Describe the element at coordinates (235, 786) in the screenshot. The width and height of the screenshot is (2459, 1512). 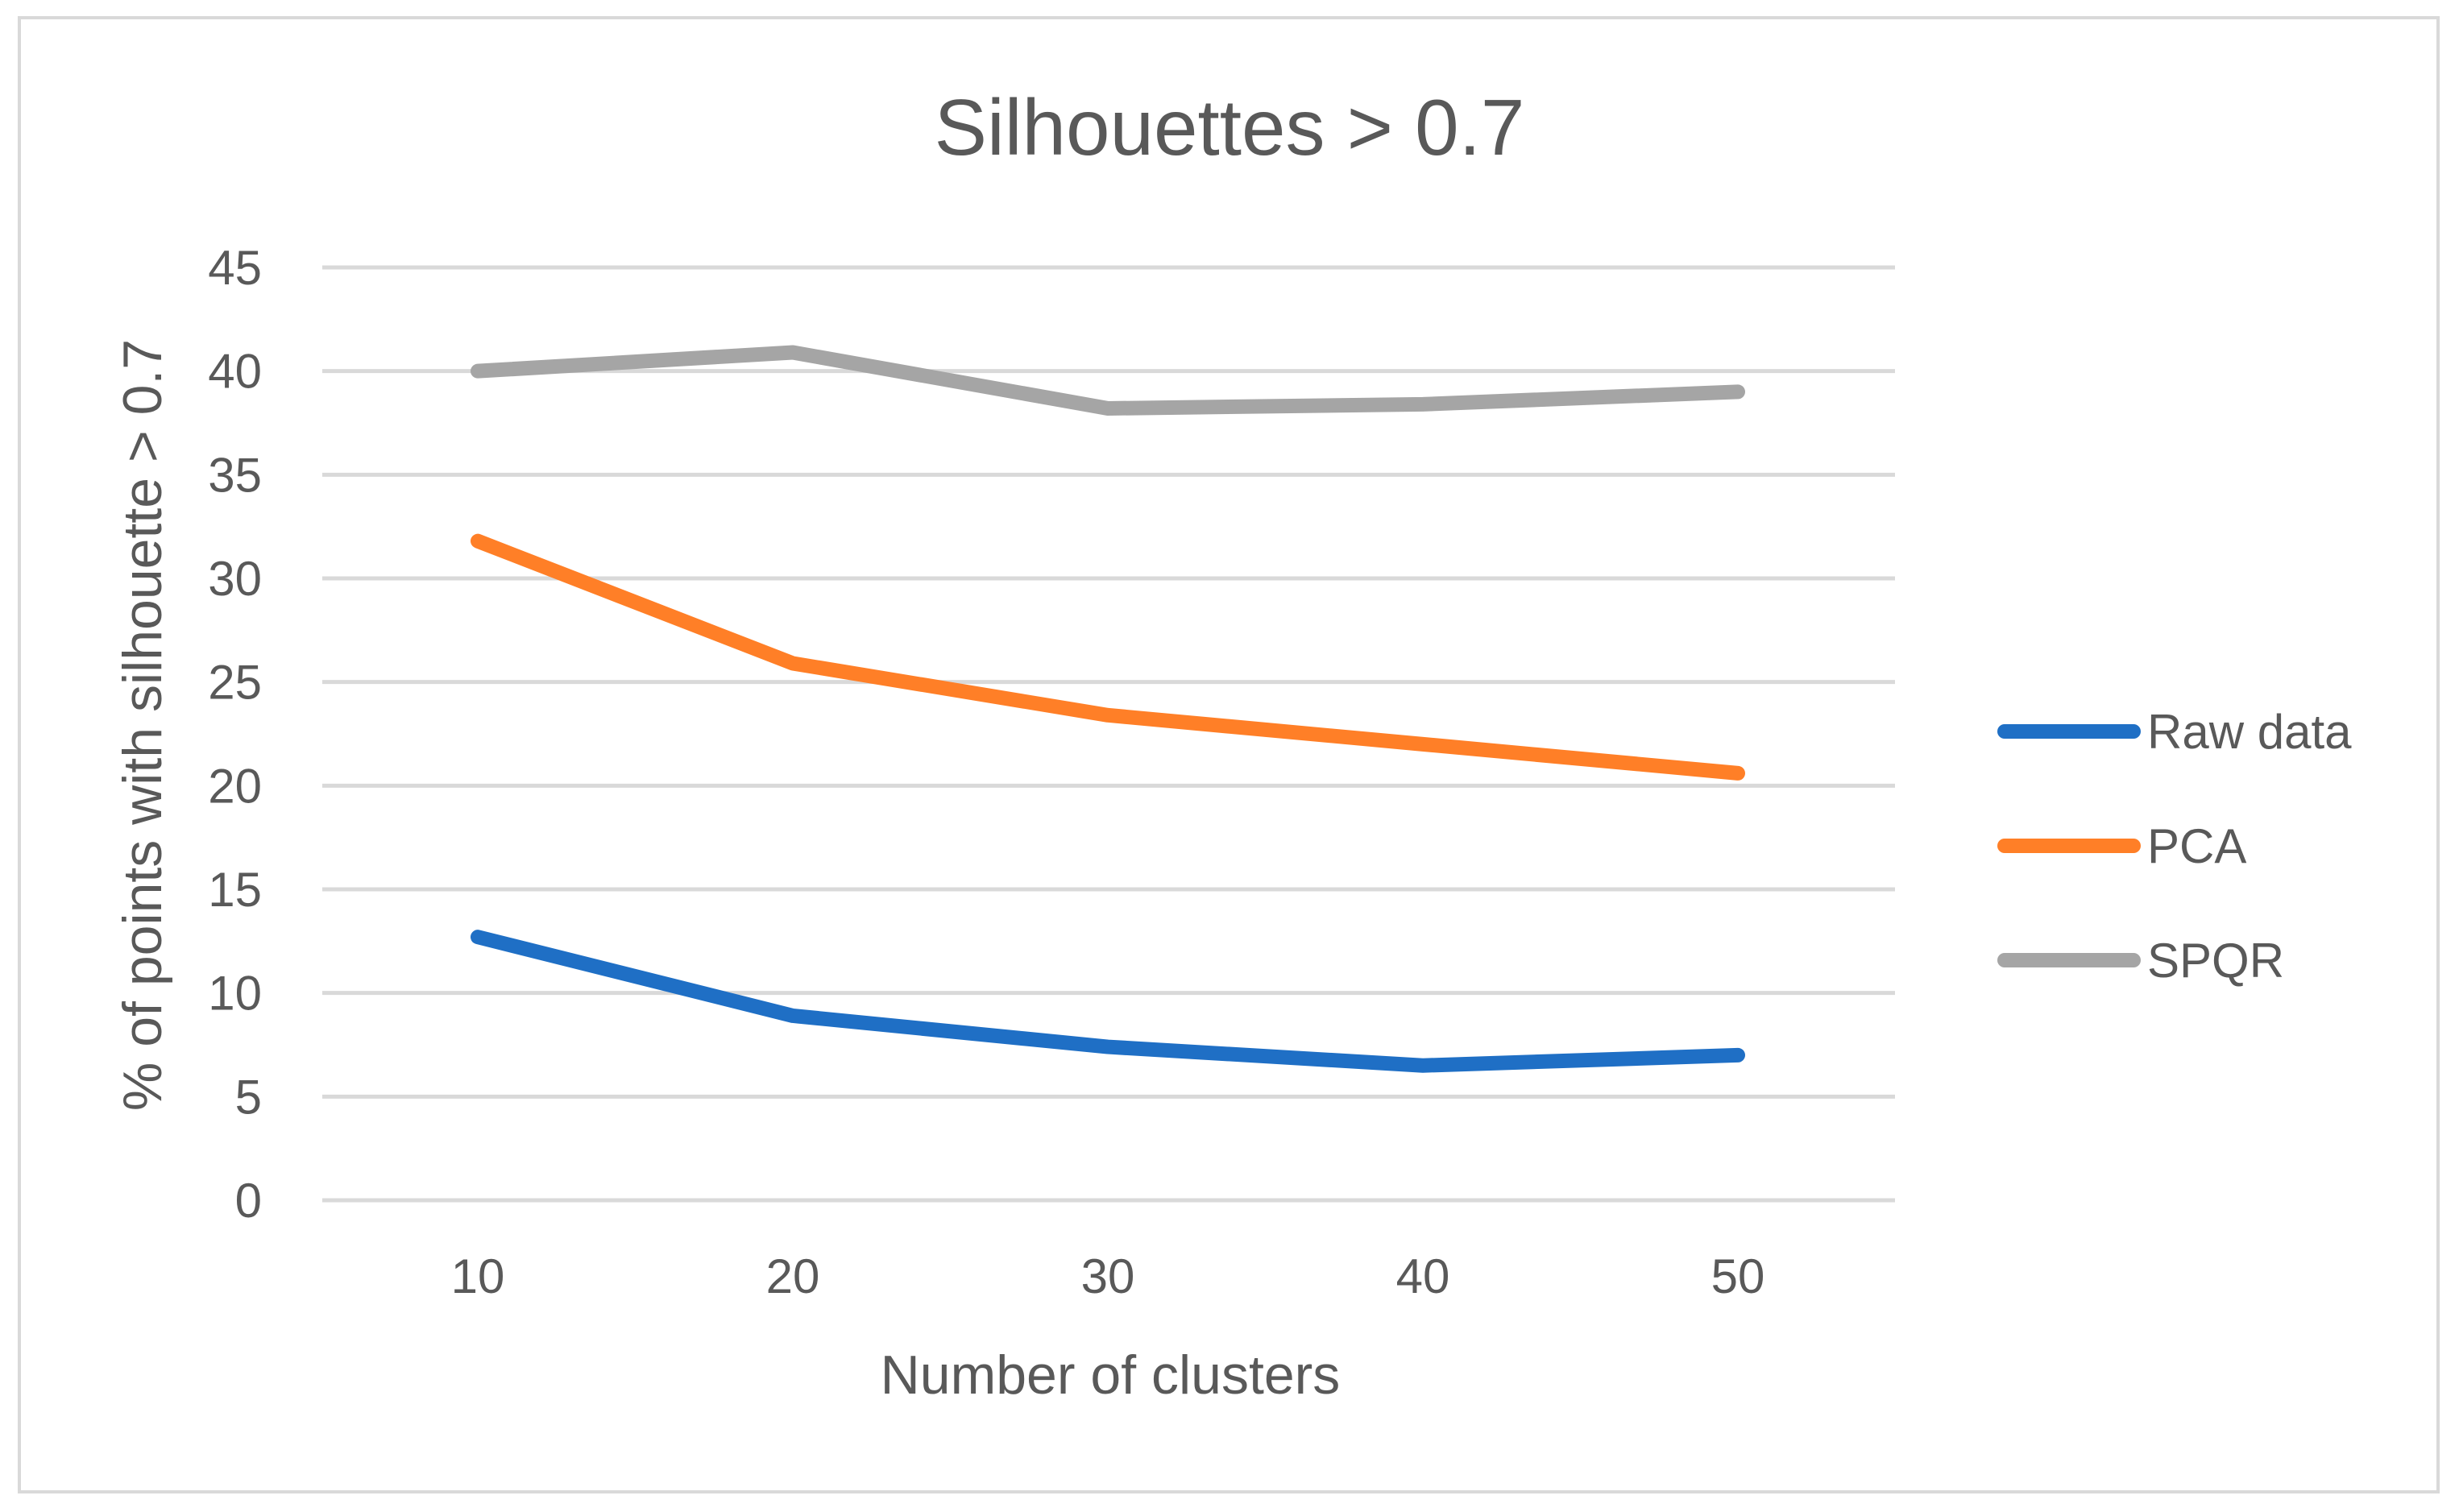
I see `y-tick-label: 20` at that location.